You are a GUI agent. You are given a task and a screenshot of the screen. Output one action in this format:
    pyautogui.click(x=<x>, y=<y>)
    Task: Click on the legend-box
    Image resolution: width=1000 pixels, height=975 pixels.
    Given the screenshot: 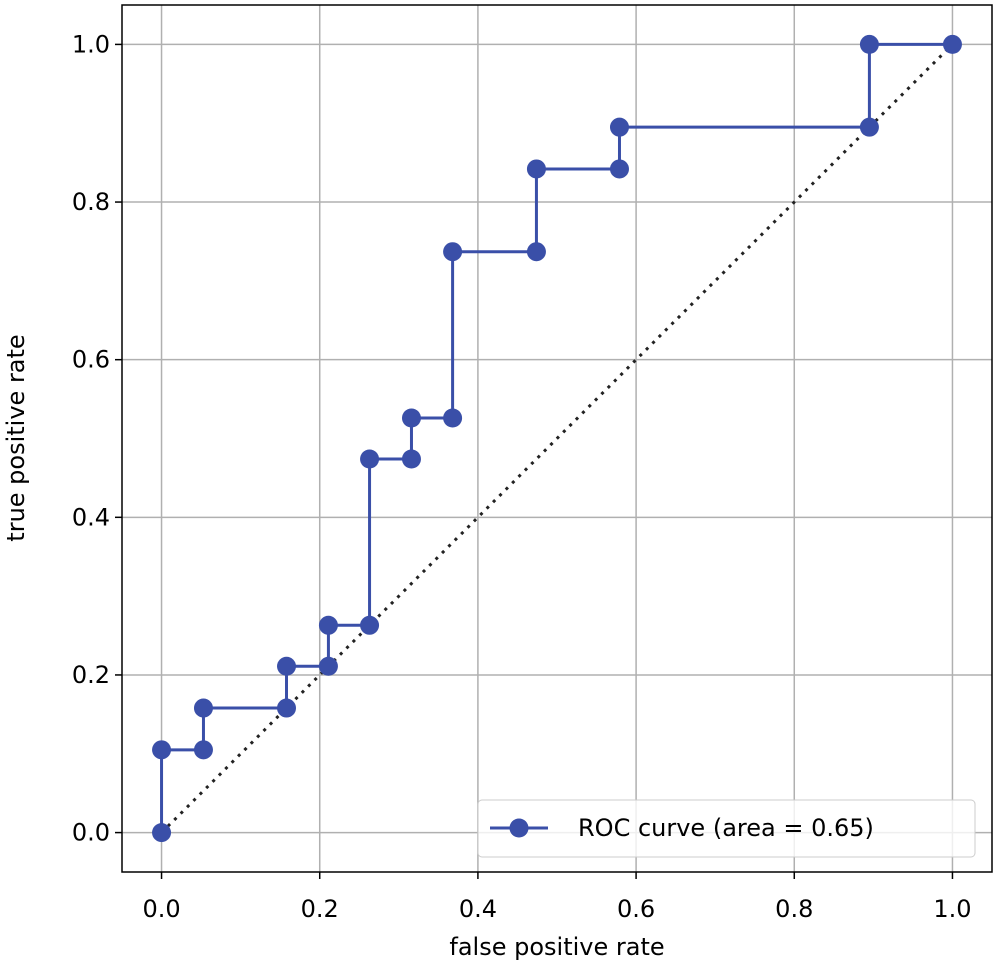 What is the action you would take?
    pyautogui.click(x=726, y=828)
    